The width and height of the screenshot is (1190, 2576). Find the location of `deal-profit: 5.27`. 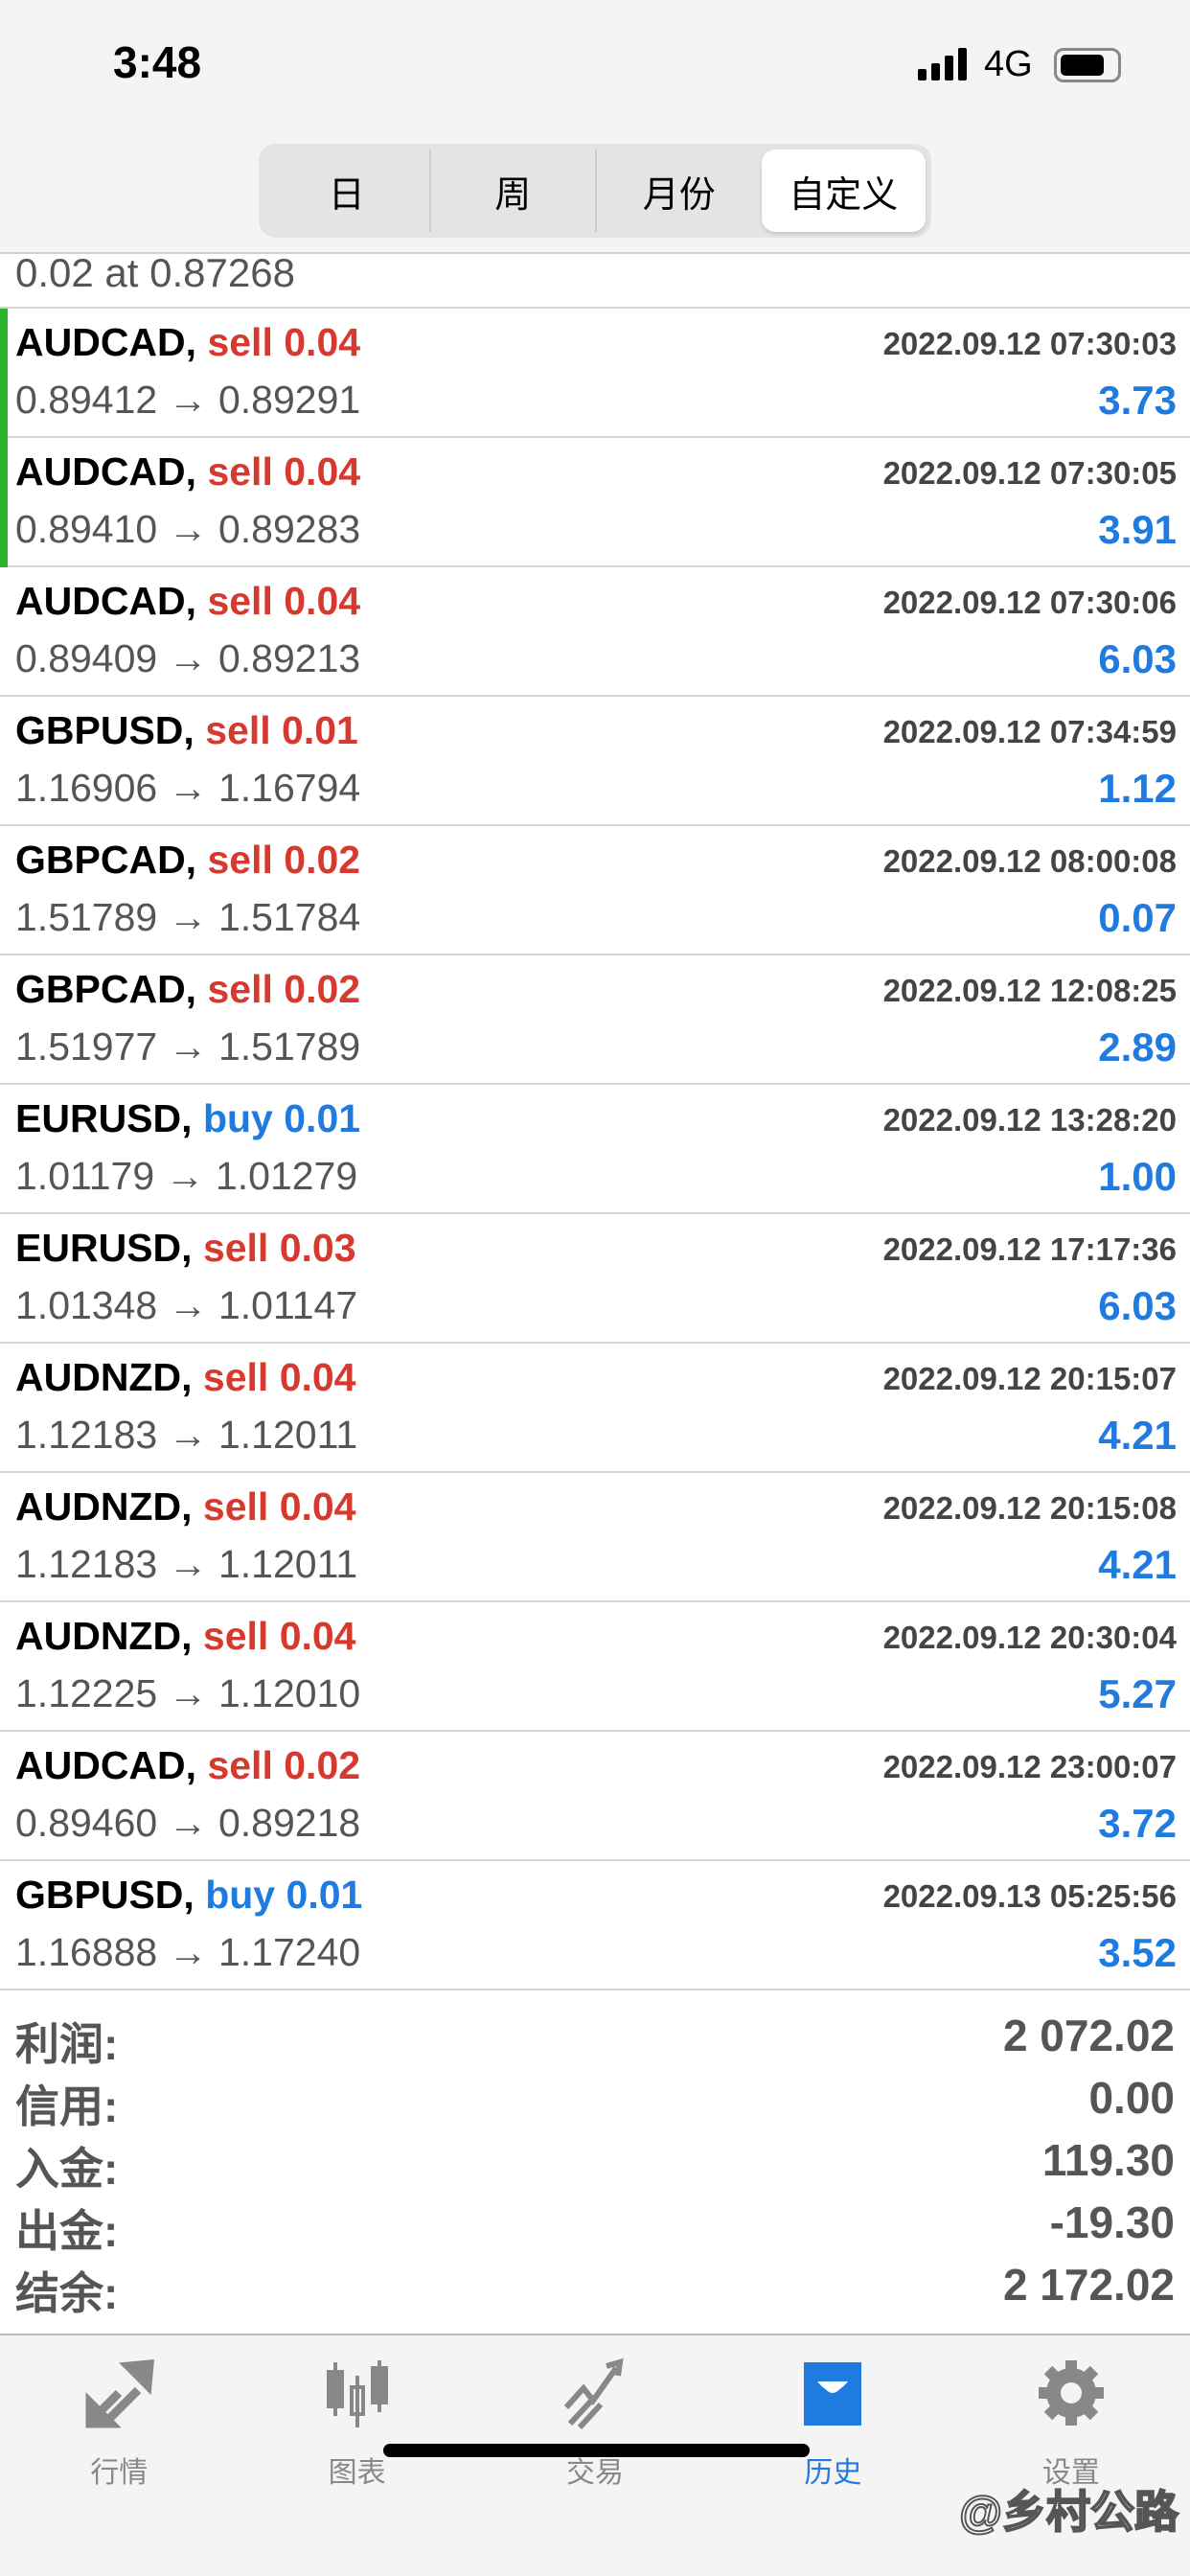

deal-profit: 5.27 is located at coordinates (1137, 1693).